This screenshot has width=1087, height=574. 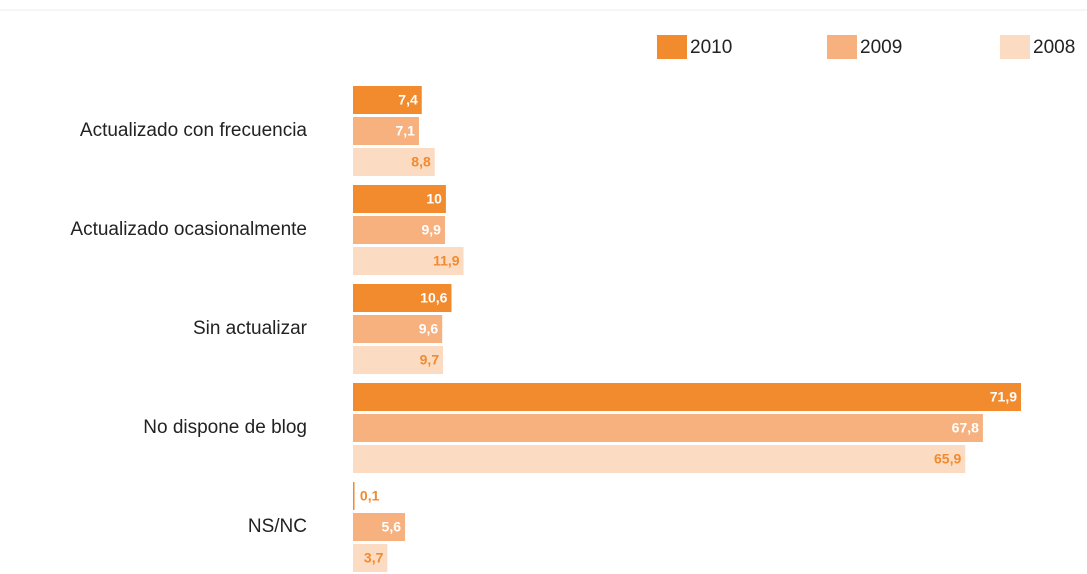 I want to click on value-label: 7,4, so click(x=408, y=100).